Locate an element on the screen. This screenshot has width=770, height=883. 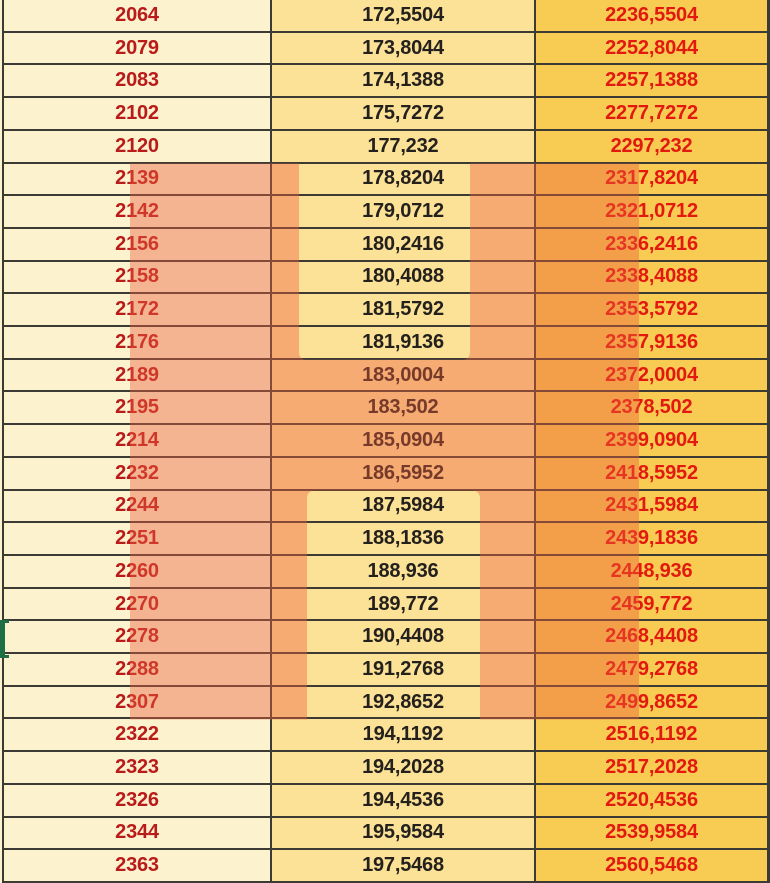
cell-value: 2288 is located at coordinates (137, 668).